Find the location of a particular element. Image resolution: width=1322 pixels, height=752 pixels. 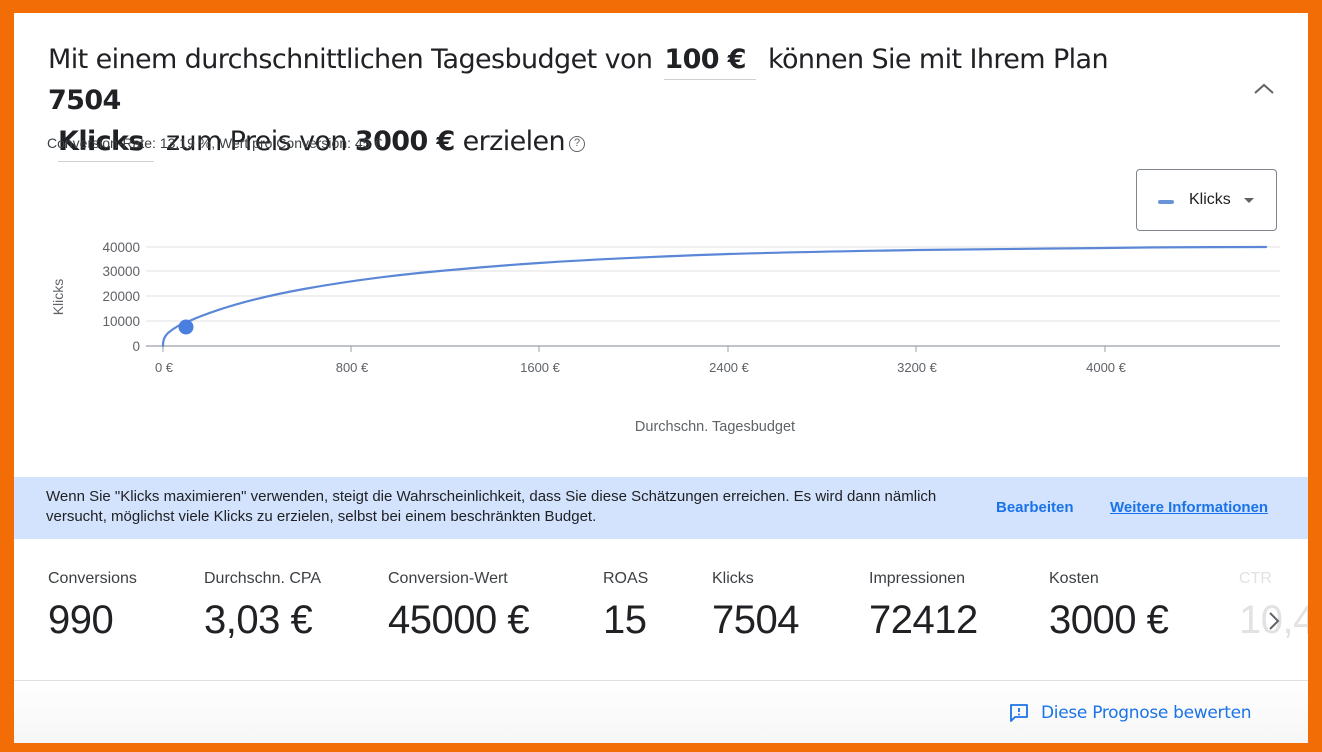

metric-label: Impressionen is located at coordinates (917, 578).